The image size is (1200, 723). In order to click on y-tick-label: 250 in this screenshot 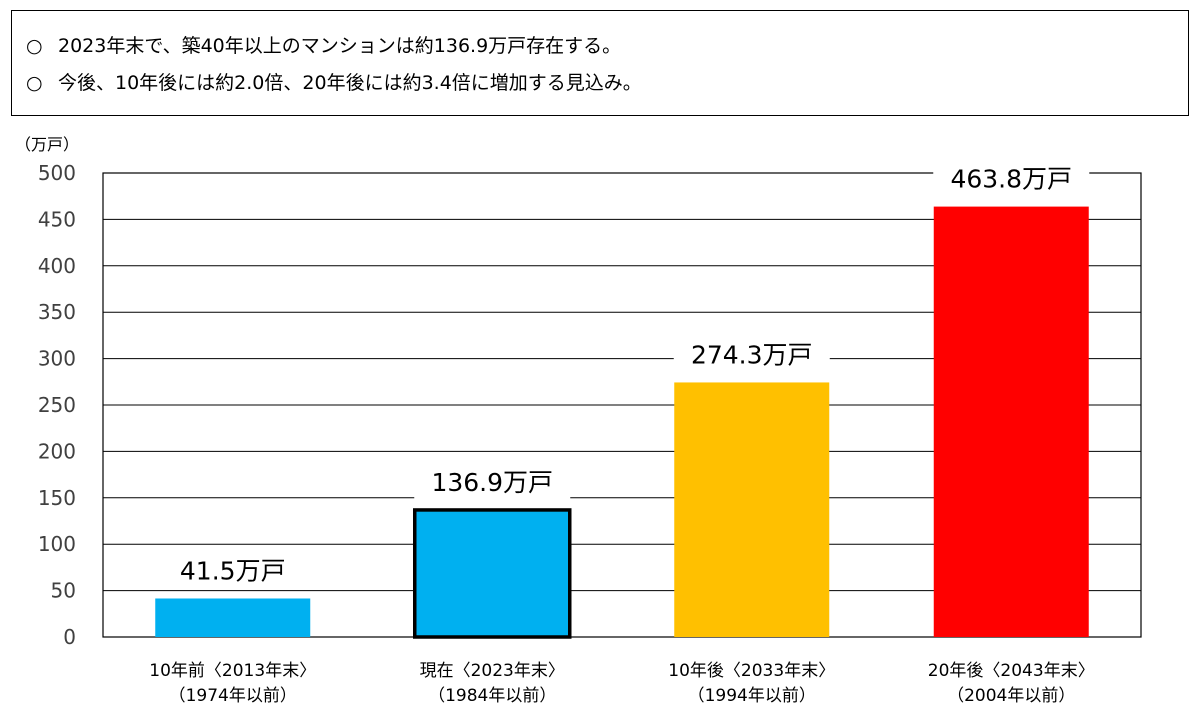, I will do `click(57, 405)`.